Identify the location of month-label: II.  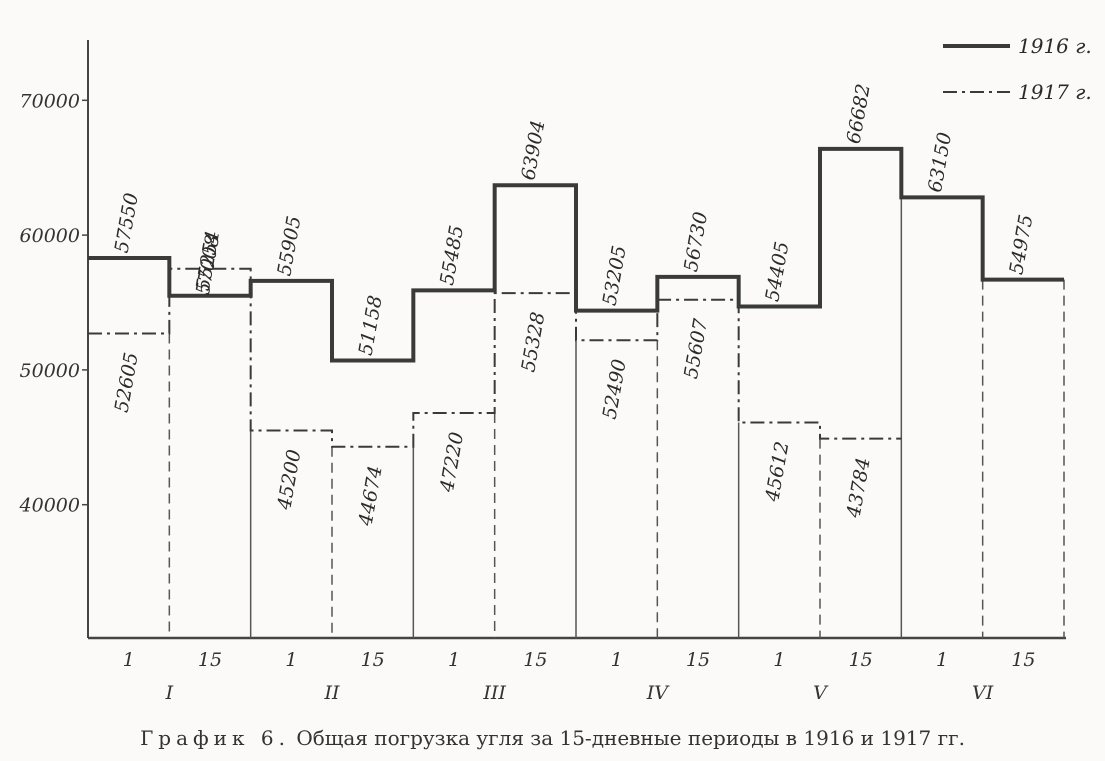
(331, 693).